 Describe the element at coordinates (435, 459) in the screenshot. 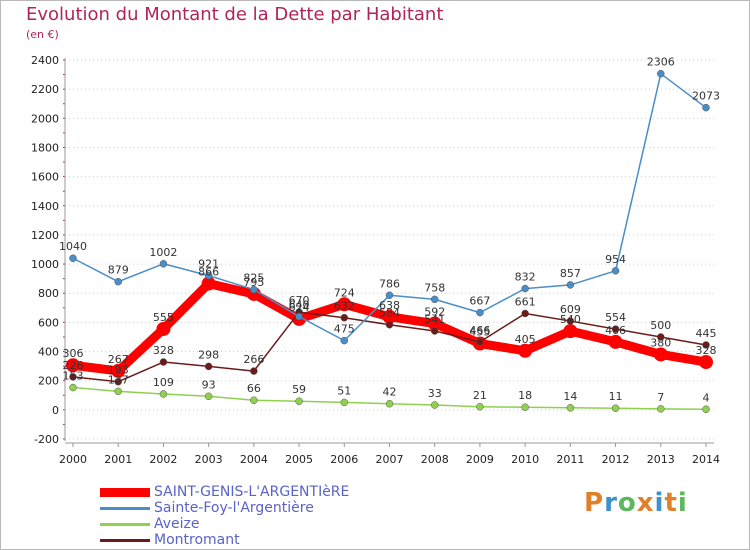

I see `x-tick-label: 2008` at that location.